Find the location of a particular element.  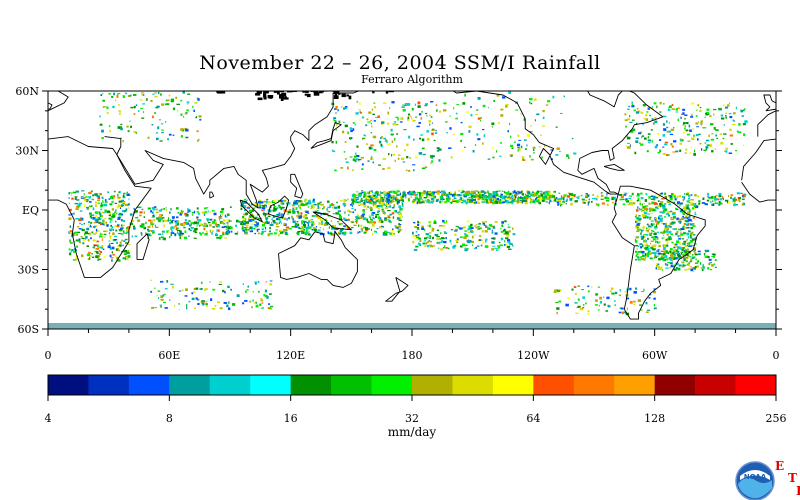

coastline-madagascar is located at coordinates (143, 247).